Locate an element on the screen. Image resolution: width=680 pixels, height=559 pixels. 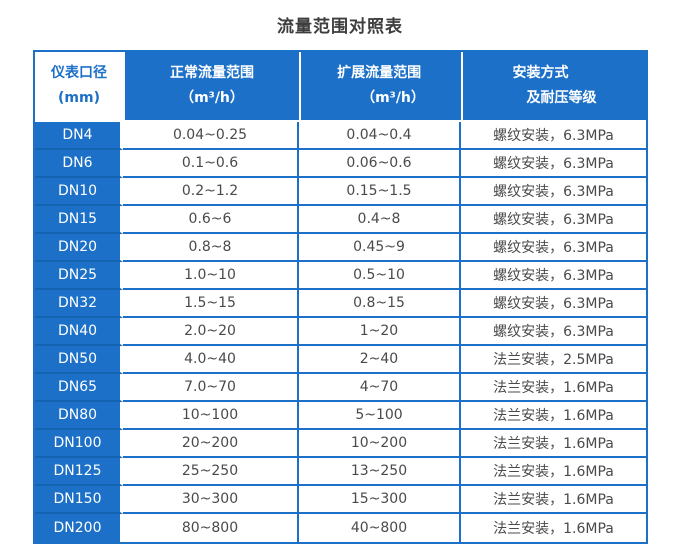
dn-cell: DN100 is located at coordinates (79, 444).